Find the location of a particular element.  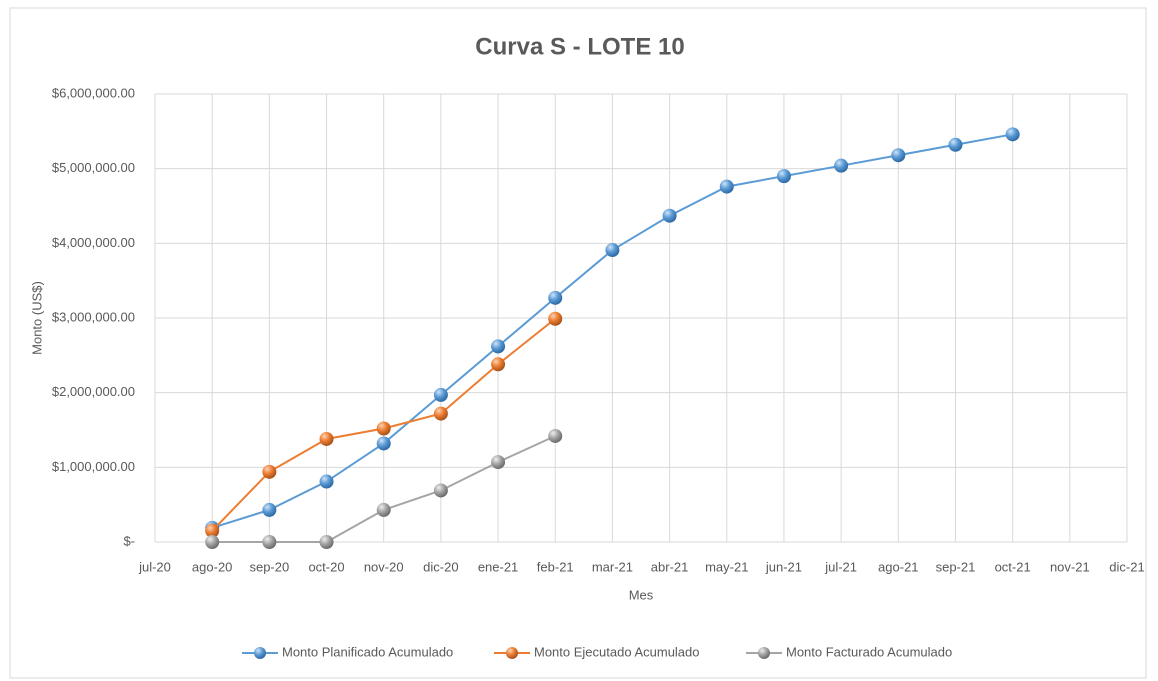

y-tick-label: $1,000,000.00 is located at coordinates (93, 466).